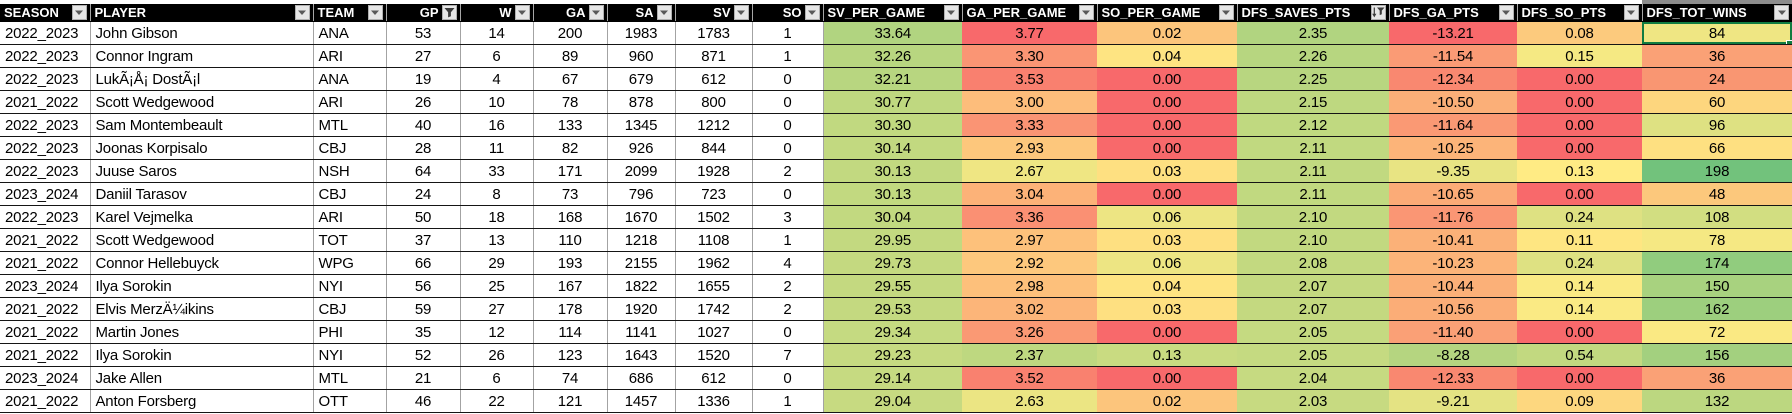 The image size is (1792, 414). Describe the element at coordinates (714, 171) in the screenshot. I see `cell-sv: 1928` at that location.